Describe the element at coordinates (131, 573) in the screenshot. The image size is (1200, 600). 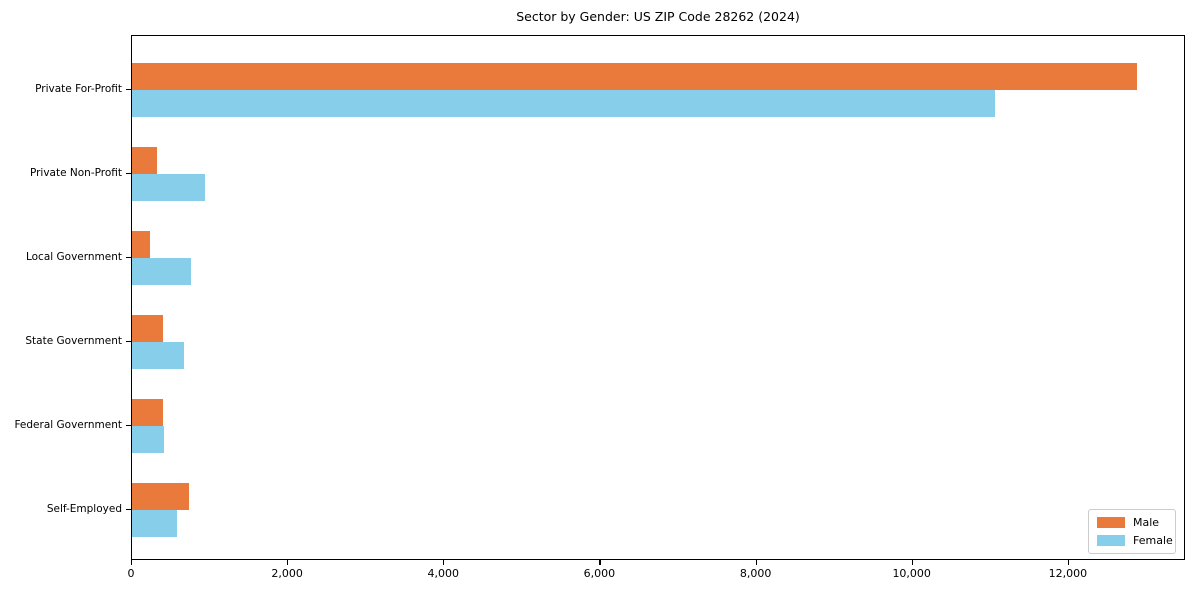
I see `x-tick-label: 0` at that location.